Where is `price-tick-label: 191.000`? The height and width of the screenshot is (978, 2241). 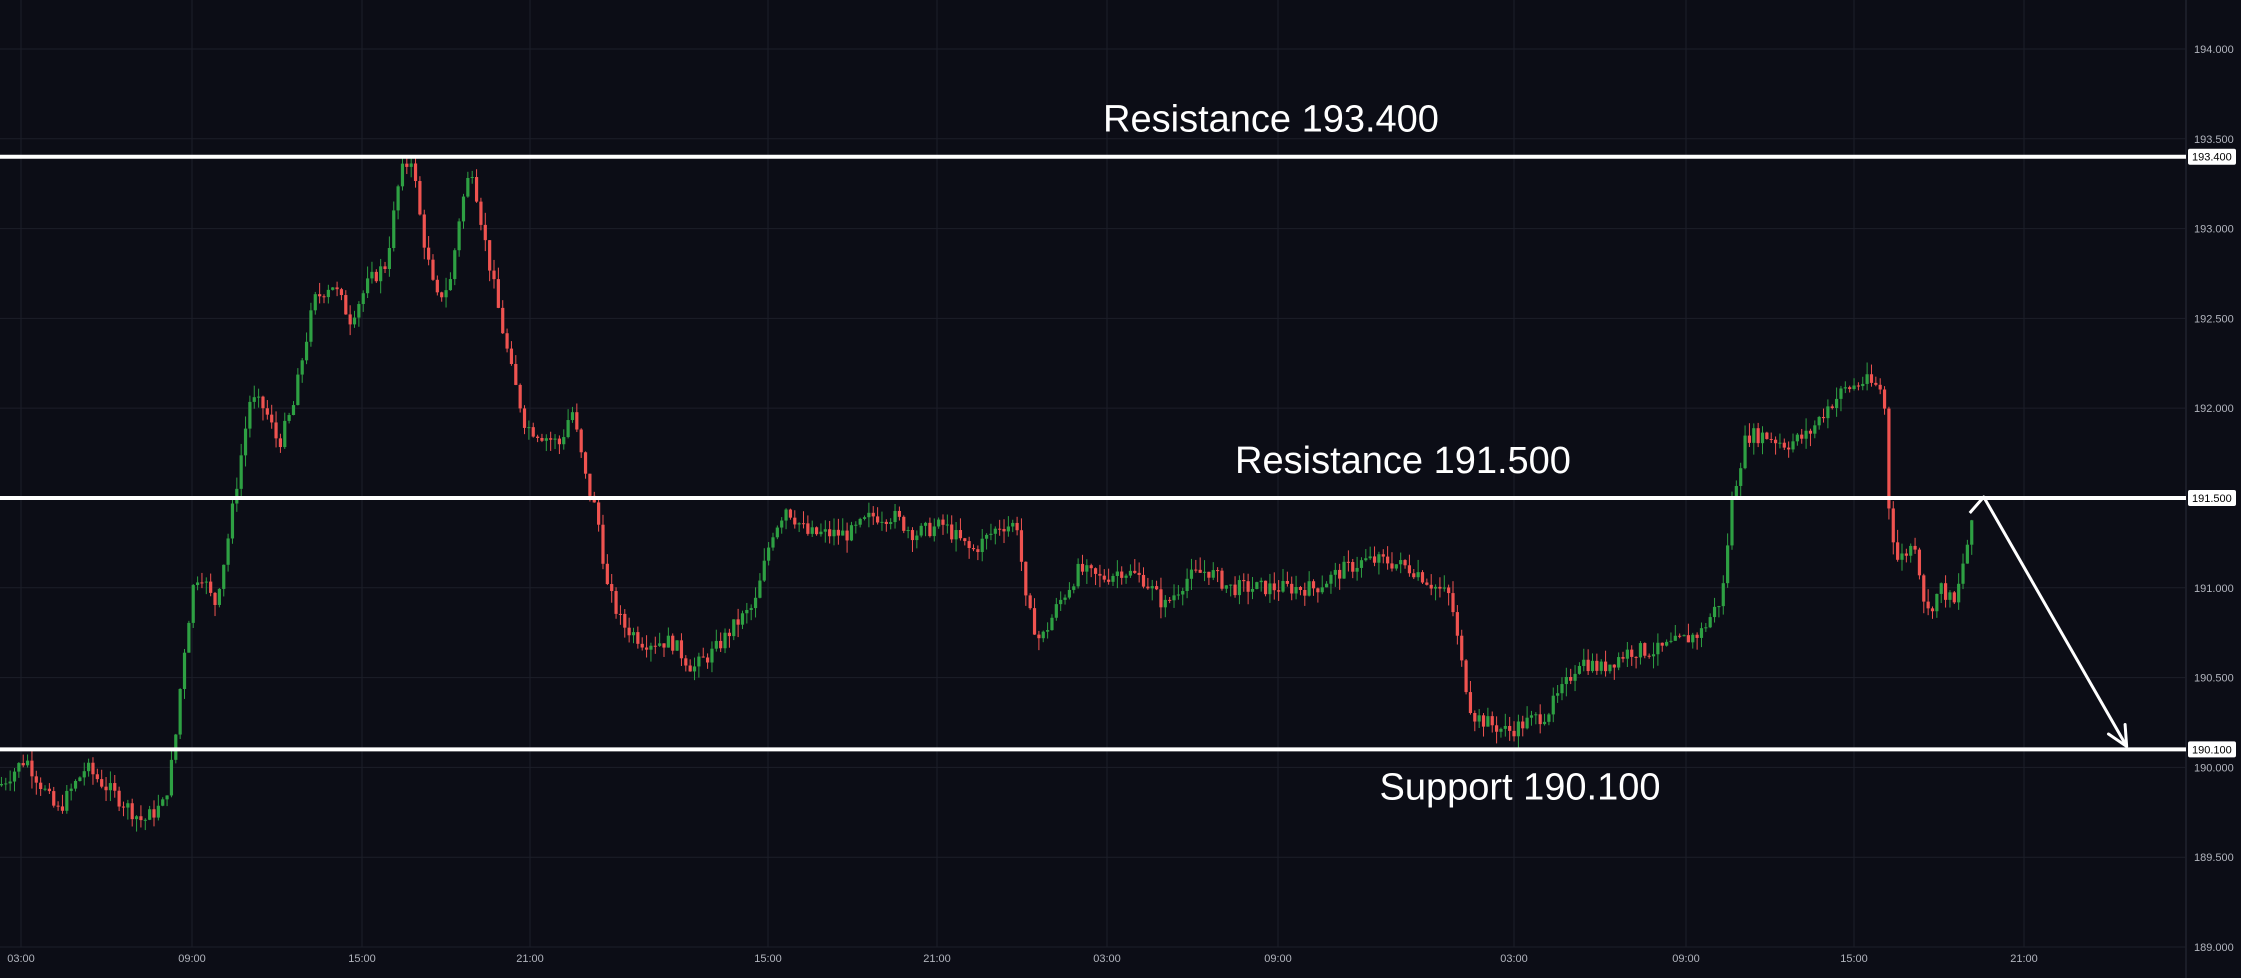 price-tick-label: 191.000 is located at coordinates (2214, 589).